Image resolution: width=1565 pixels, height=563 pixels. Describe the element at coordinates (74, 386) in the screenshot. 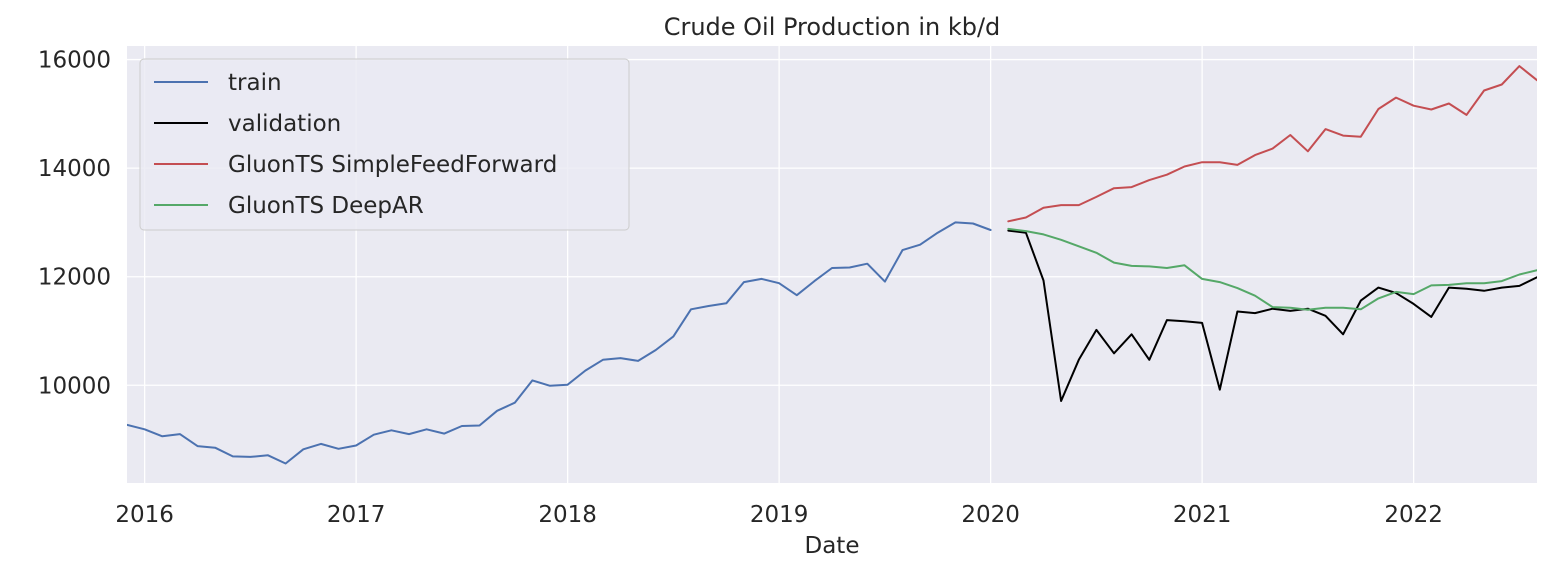

I see `y-tick-label: 10000` at that location.